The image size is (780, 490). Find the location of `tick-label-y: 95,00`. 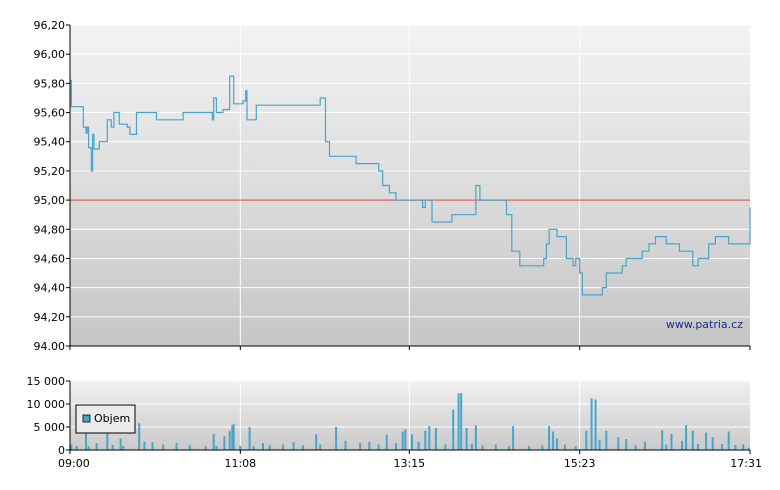

tick-label-y: 95,00 is located at coordinates (50, 200).